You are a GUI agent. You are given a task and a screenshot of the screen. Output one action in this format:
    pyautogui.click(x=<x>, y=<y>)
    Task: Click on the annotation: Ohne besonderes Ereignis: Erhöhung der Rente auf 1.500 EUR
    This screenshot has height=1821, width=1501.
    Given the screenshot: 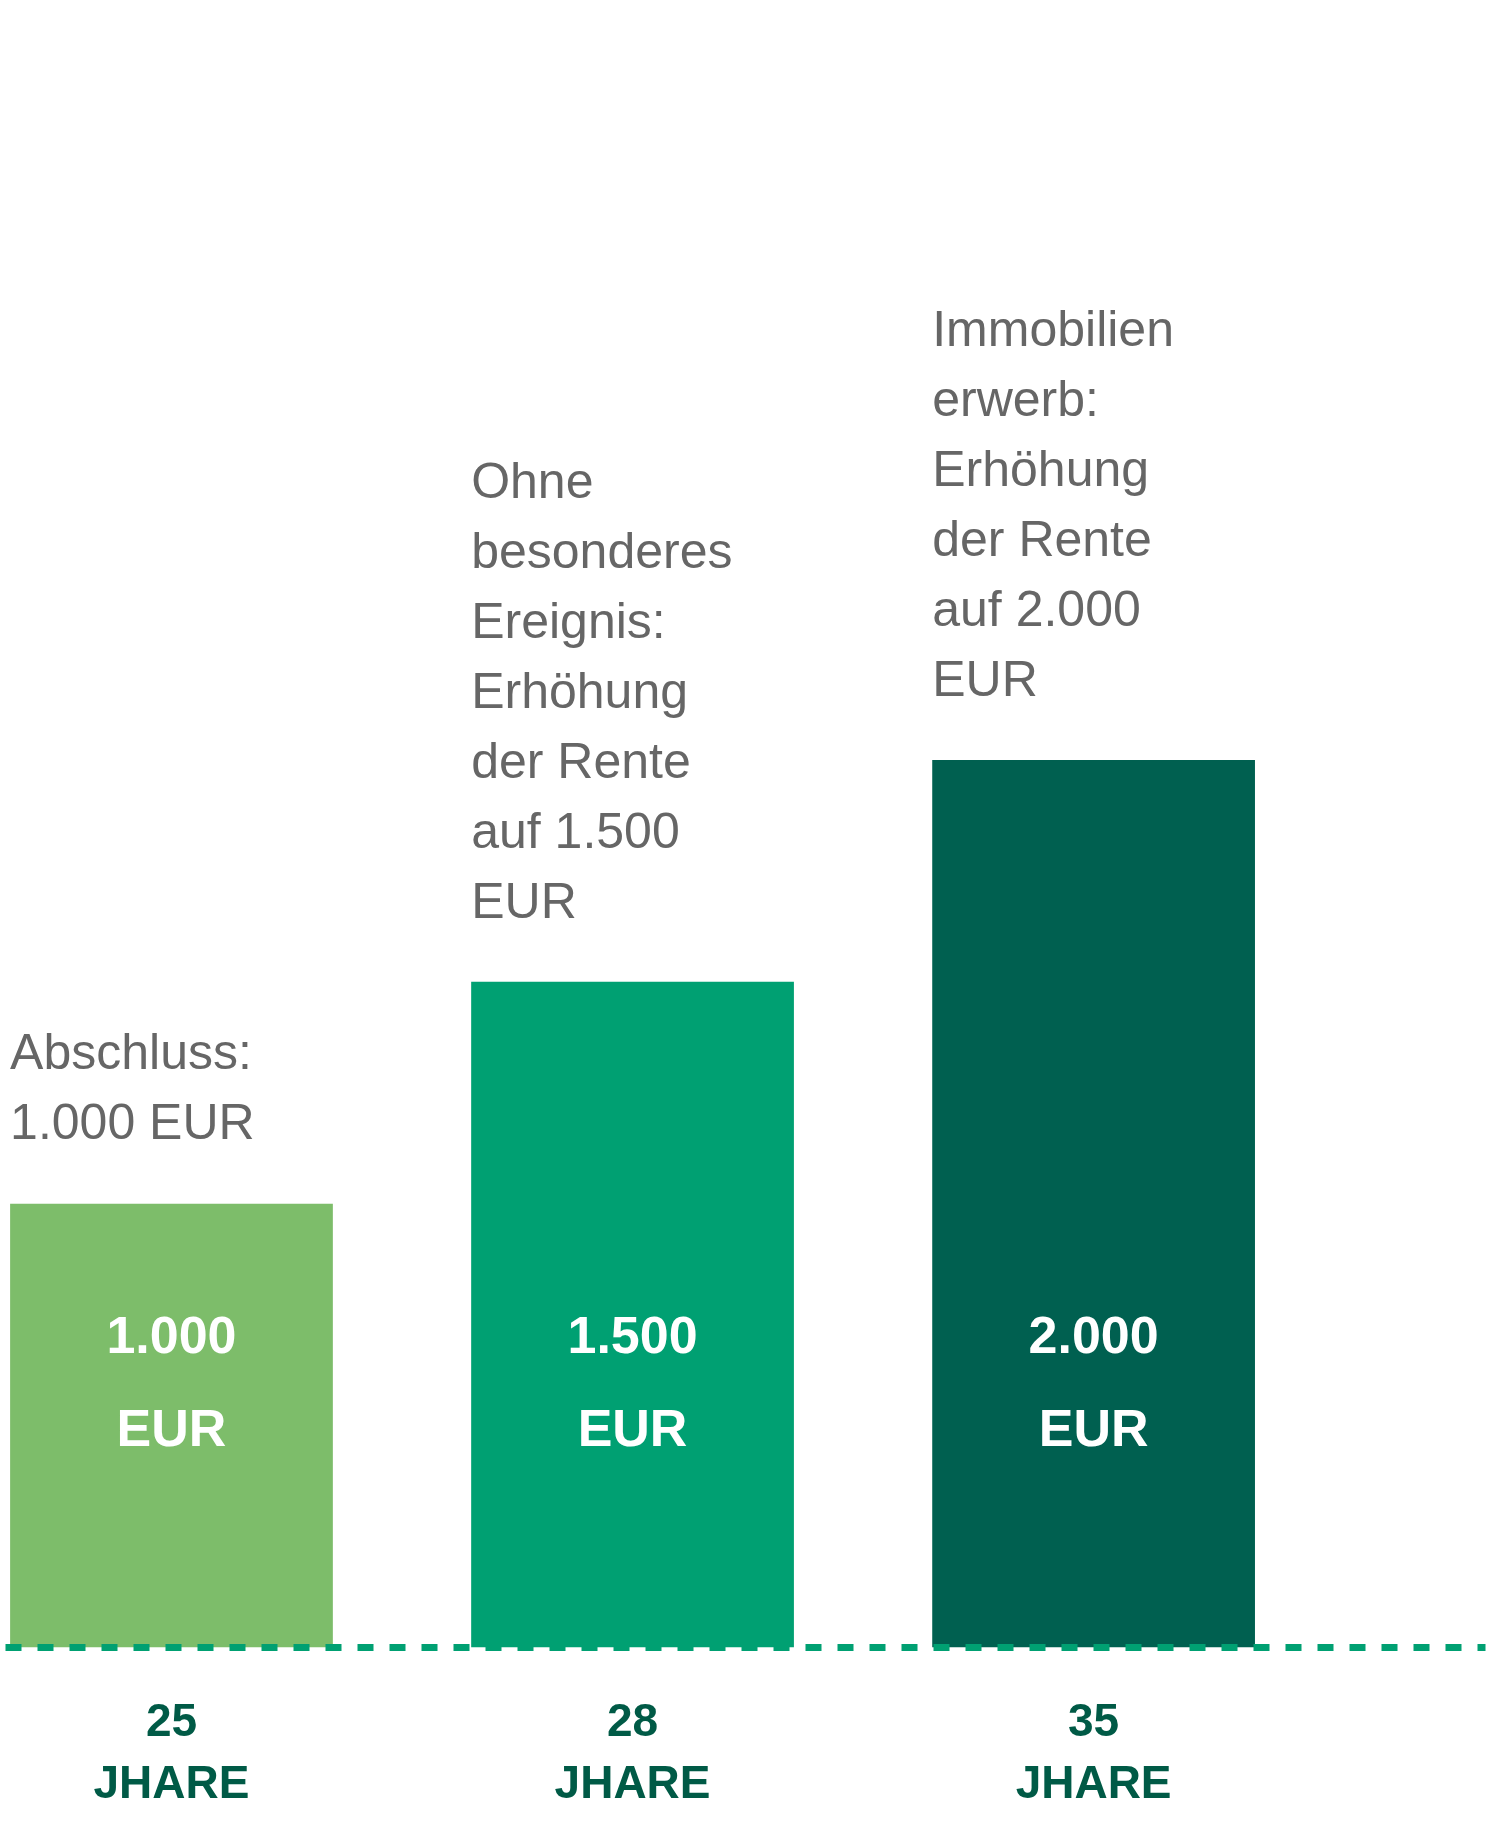 What is the action you would take?
    pyautogui.click(x=602, y=690)
    